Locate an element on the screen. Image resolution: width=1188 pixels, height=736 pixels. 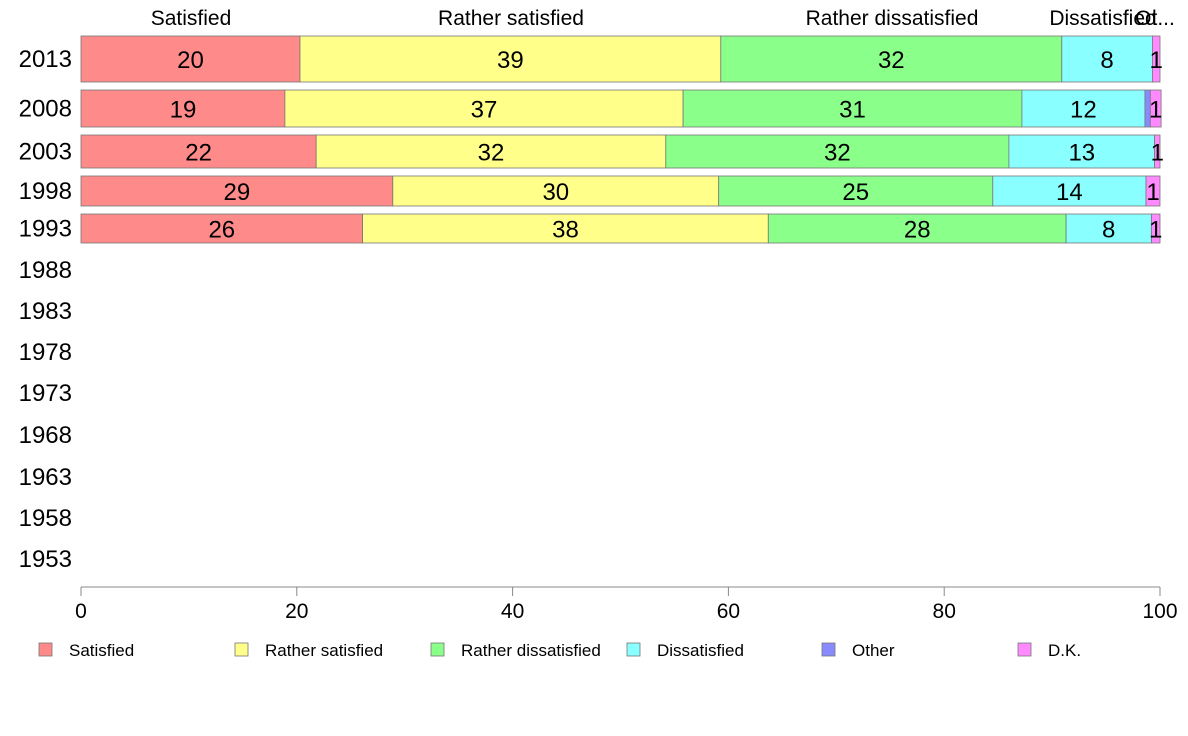
year-label-1978: 1978 is located at coordinates (45, 352).